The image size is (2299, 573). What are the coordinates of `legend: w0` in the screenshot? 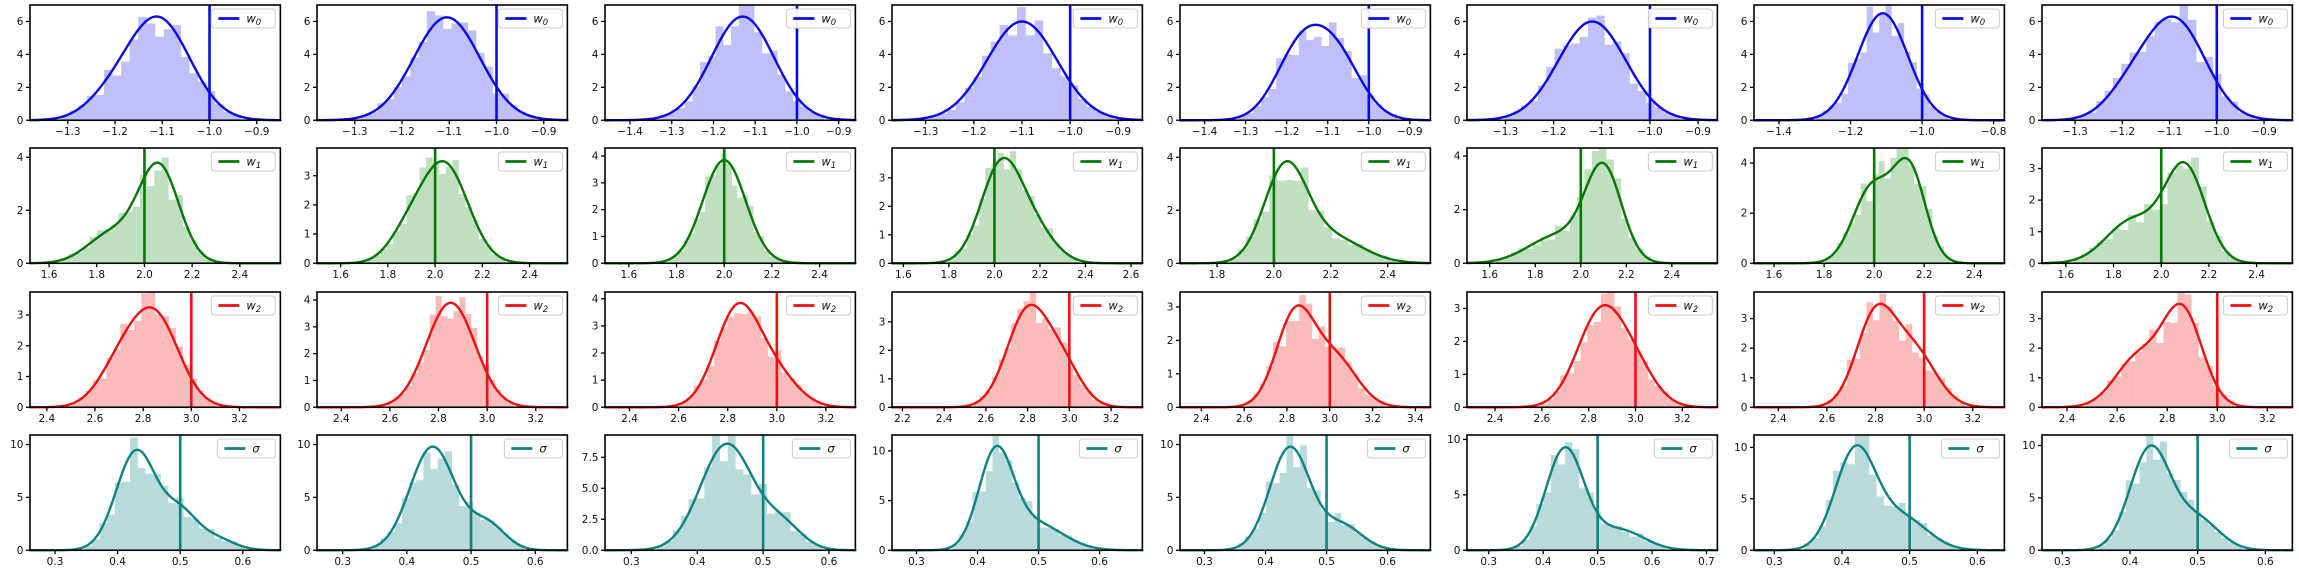 It's located at (531, 18).